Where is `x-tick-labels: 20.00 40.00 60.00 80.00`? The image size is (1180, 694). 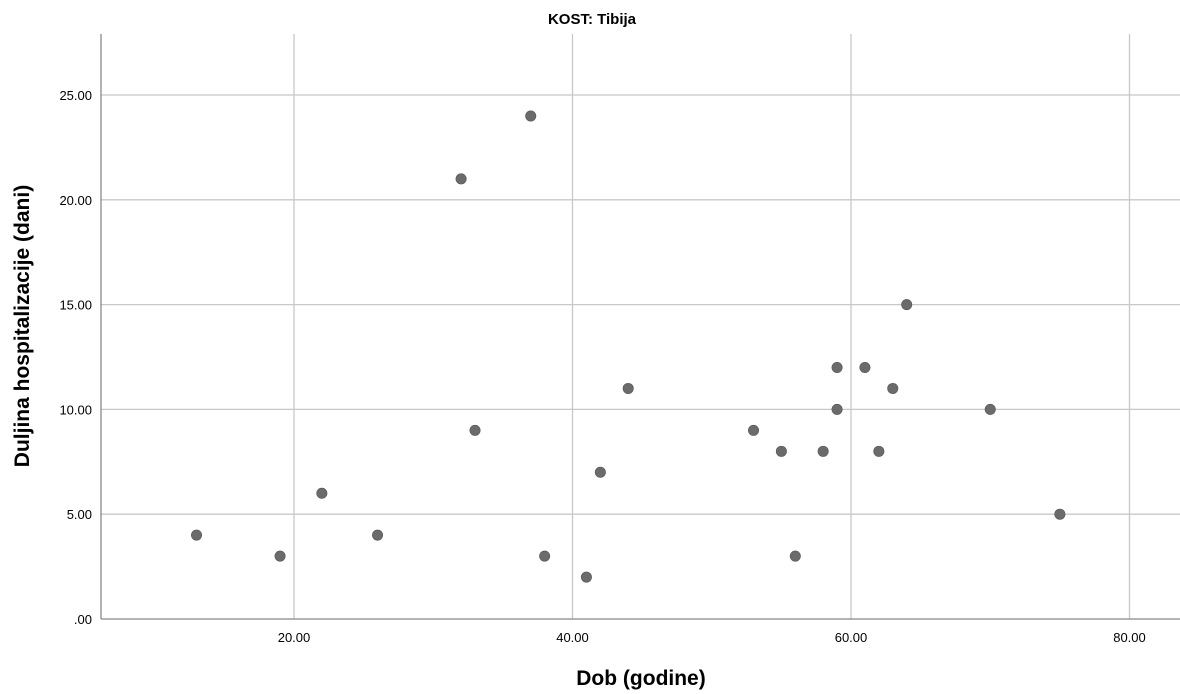 x-tick-labels: 20.00 40.00 60.00 80.00 is located at coordinates (712, 637).